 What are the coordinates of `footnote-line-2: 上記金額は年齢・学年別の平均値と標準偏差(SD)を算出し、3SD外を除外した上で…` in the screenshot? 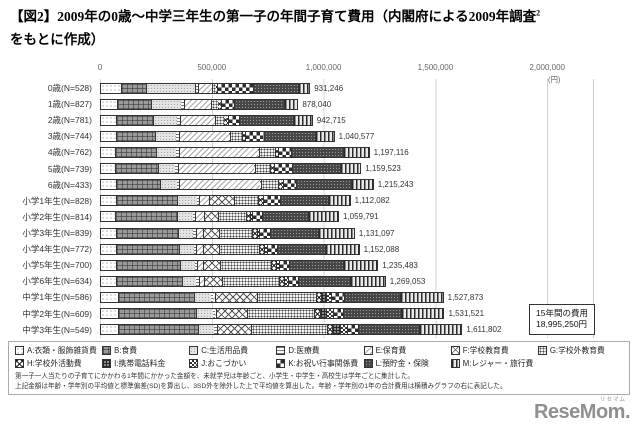 It's located at (261, 386).